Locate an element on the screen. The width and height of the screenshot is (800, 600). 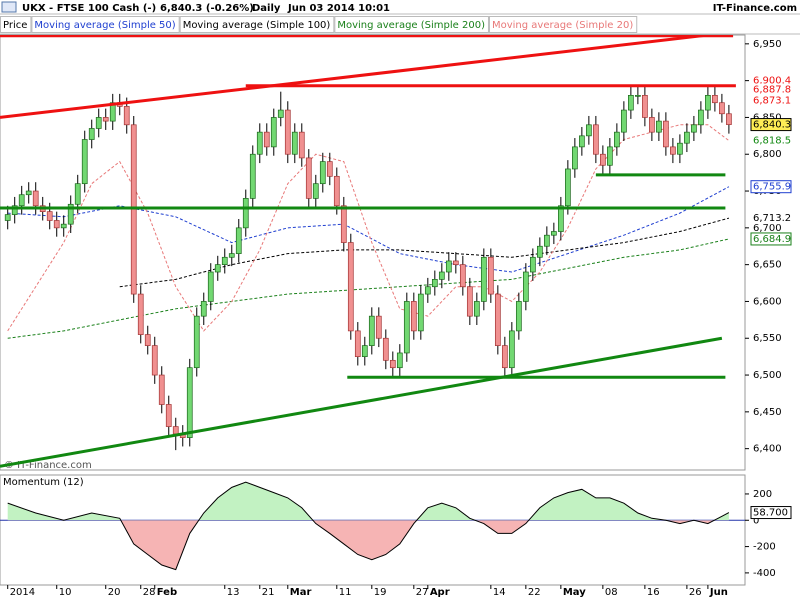
x-tick-label: 11 is located at coordinates (345, 592).